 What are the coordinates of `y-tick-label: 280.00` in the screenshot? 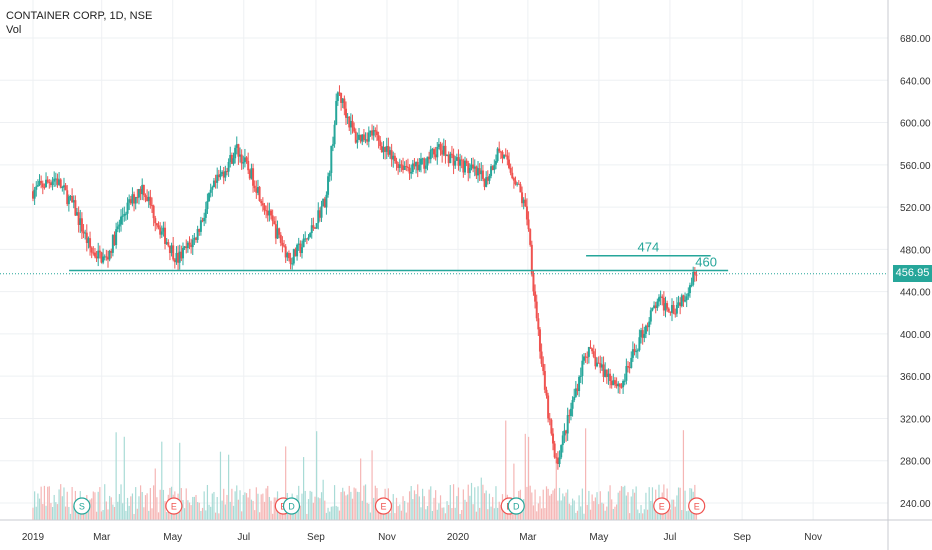 It's located at (915, 462).